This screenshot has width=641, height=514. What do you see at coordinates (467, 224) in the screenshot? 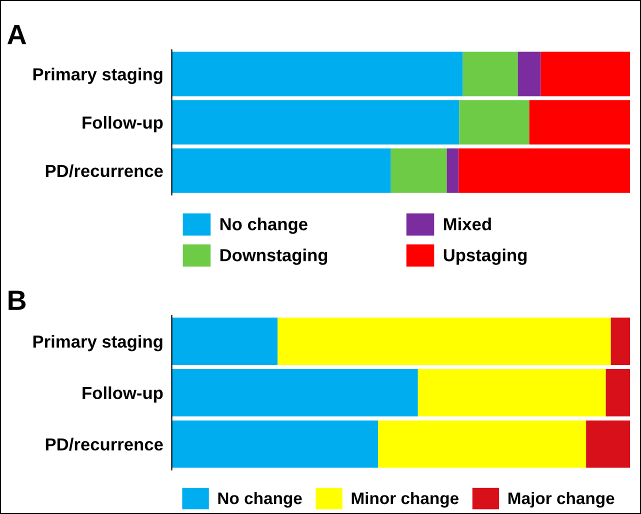
I see `legend-label: Mixed` at bounding box center [467, 224].